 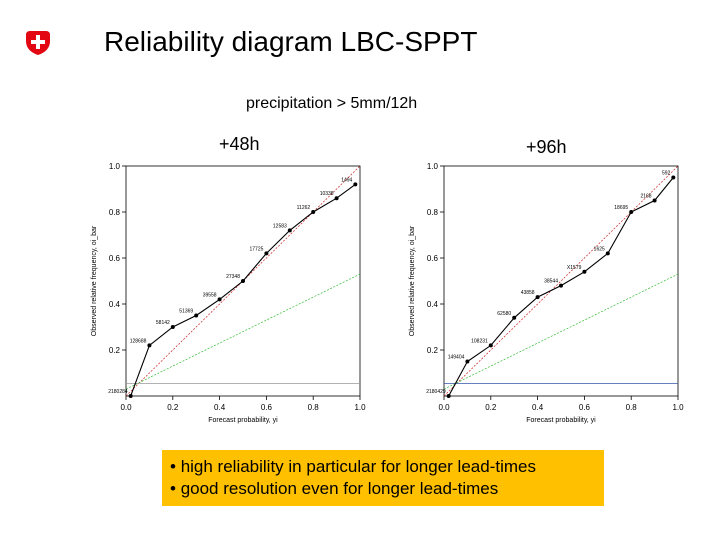 I want to click on data-label: X1579, so click(x=574, y=268).